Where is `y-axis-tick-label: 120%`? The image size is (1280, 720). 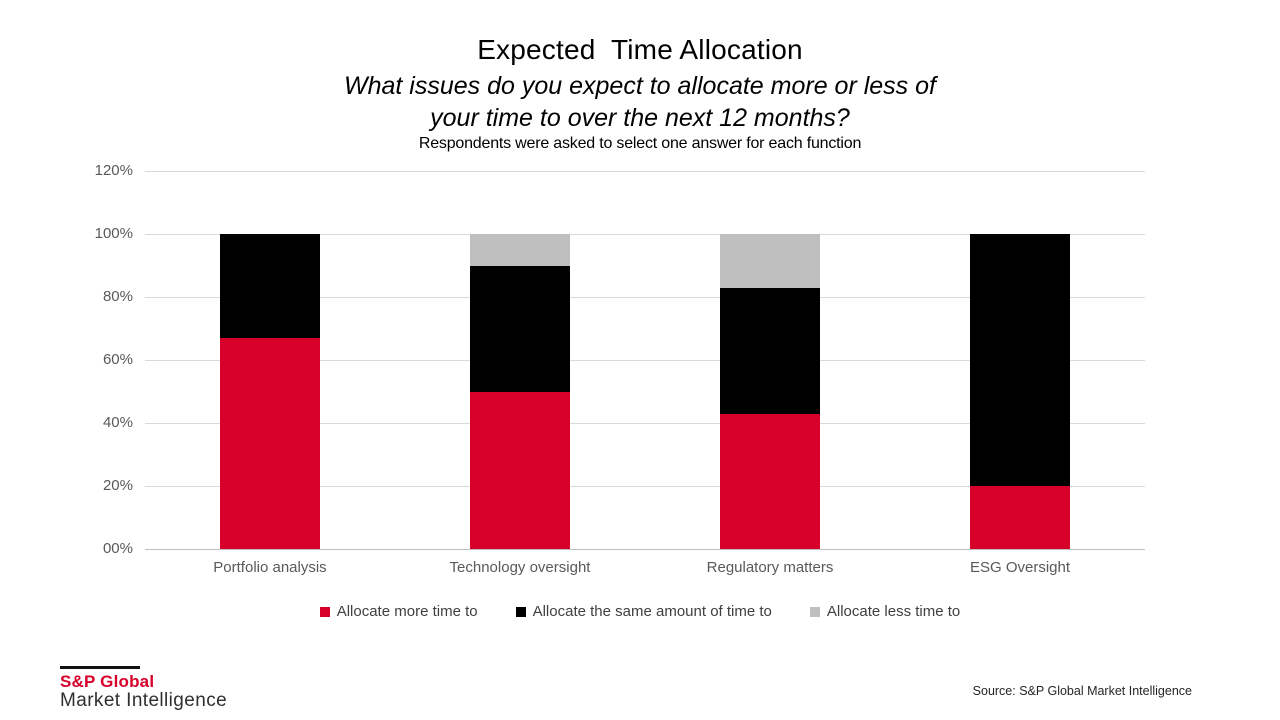 y-axis-tick-label: 120% is located at coordinates (113, 170).